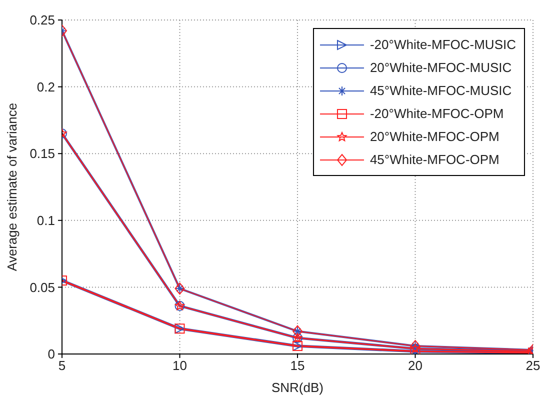  What do you see at coordinates (441, 67) in the screenshot?
I see `legend-label: 20°White-MFOC-MUSIC` at bounding box center [441, 67].